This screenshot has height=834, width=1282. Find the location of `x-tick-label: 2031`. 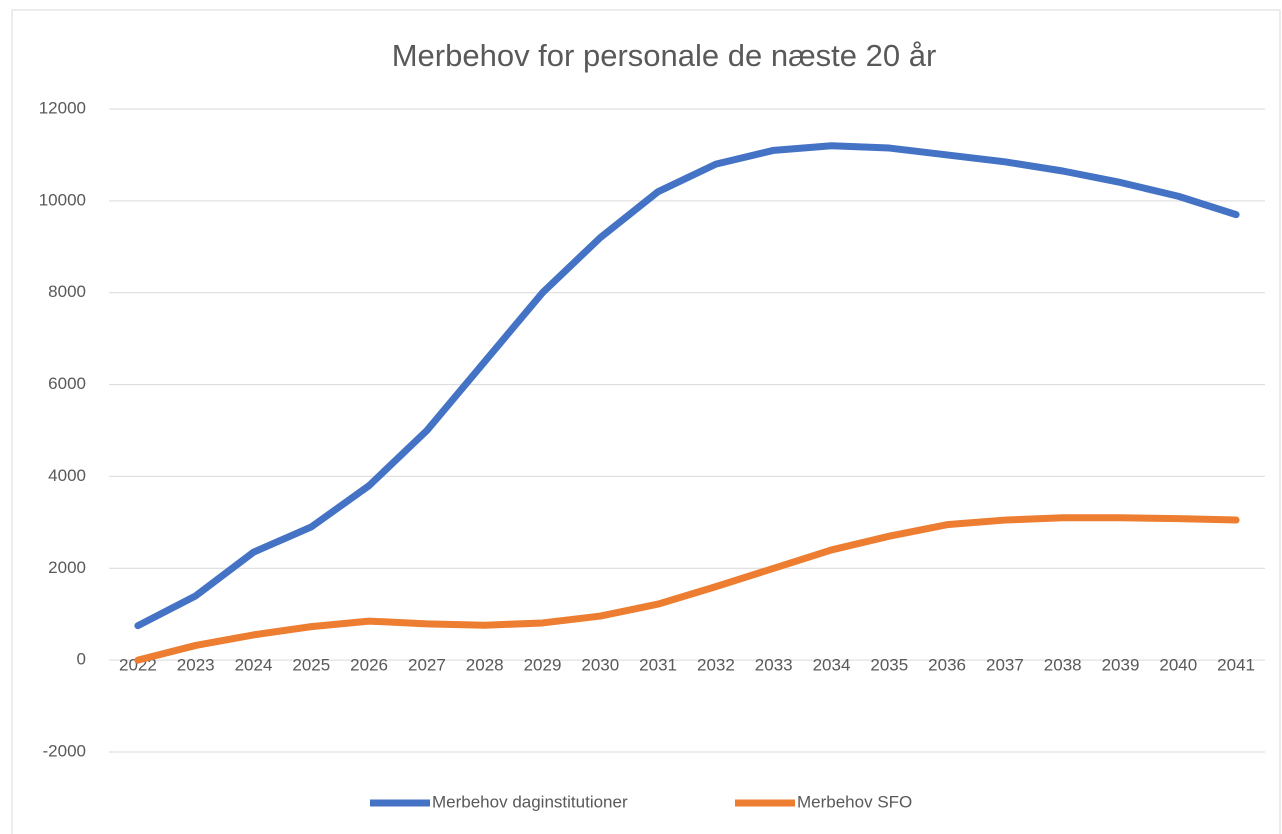

x-tick-label: 2031 is located at coordinates (658, 665).